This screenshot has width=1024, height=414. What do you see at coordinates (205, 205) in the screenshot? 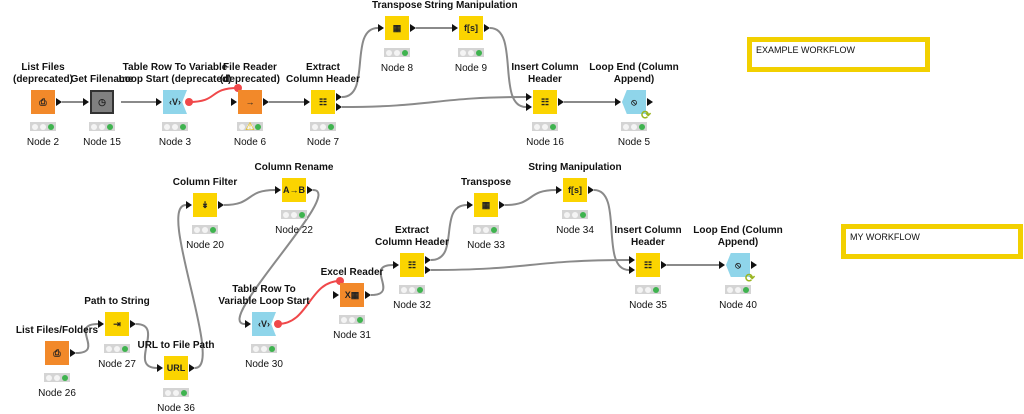
I see `node-icon: ↡` at bounding box center [205, 205].